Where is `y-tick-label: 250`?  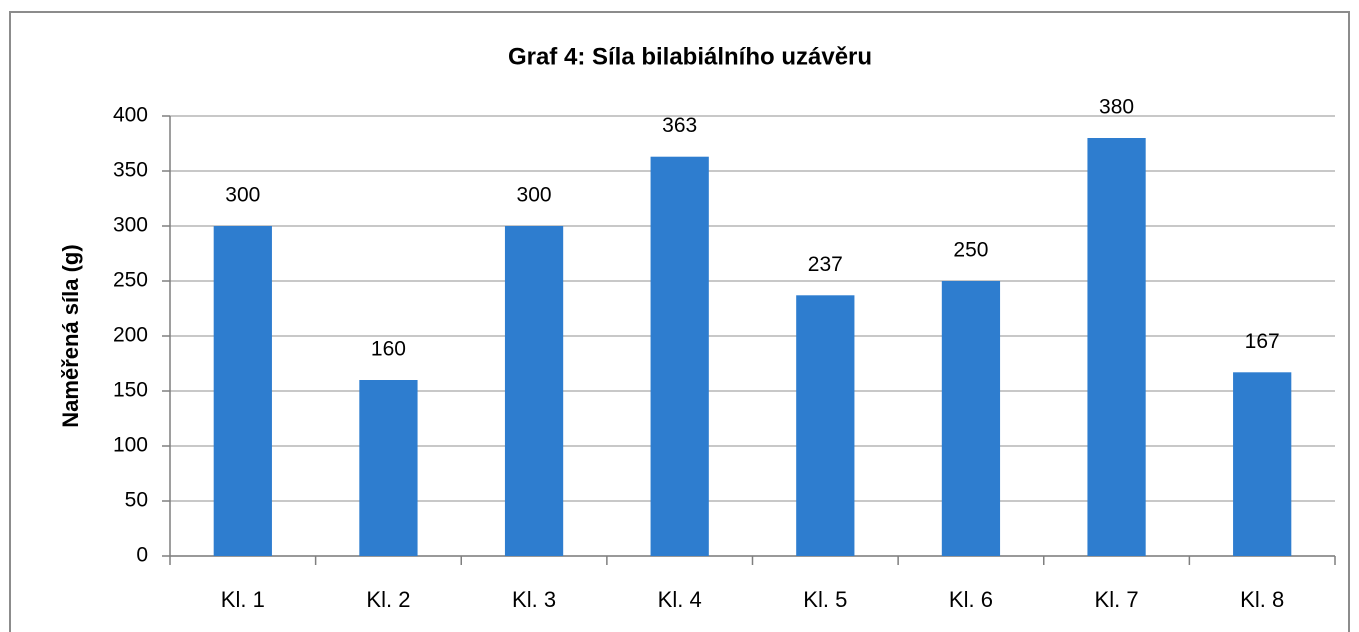
y-tick-label: 250 is located at coordinates (130, 280).